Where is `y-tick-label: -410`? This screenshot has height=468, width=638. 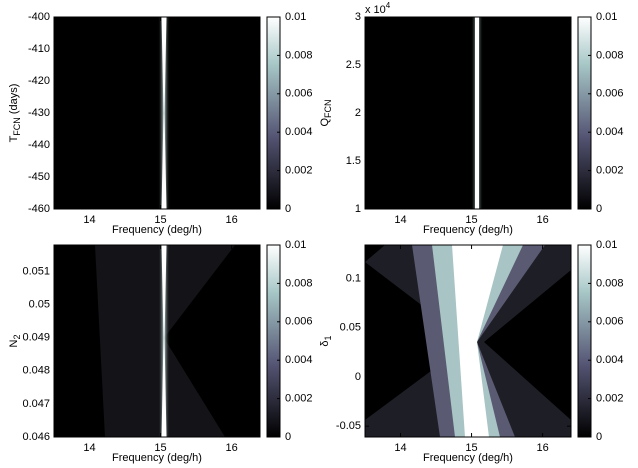 y-tick-label: -410 is located at coordinates (39, 49).